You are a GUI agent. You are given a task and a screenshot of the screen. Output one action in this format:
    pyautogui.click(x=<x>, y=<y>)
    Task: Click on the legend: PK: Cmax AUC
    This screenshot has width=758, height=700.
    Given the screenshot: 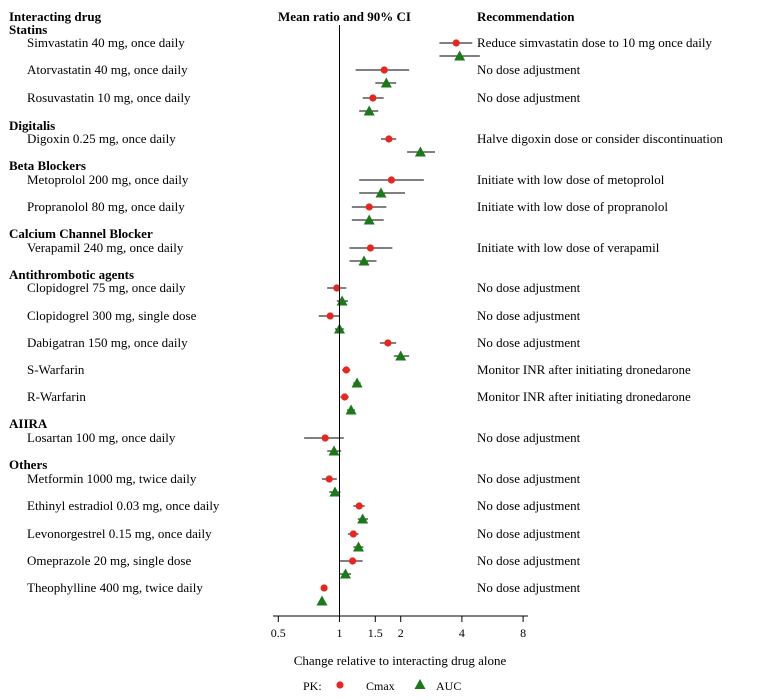 What is the action you would take?
    pyautogui.click(x=382, y=686)
    